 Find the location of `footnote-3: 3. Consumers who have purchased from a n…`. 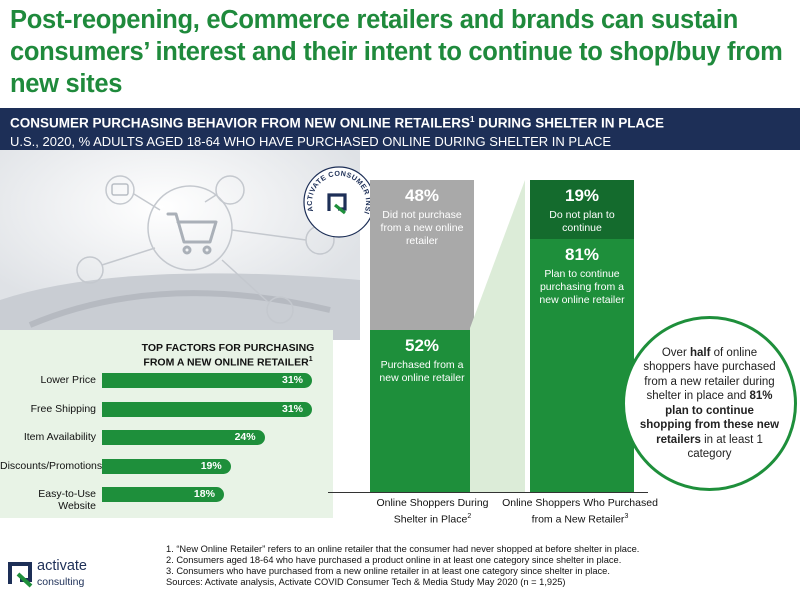

footnote-3: 3. Consumers who have purchased from a n… is located at coordinates (388, 571).